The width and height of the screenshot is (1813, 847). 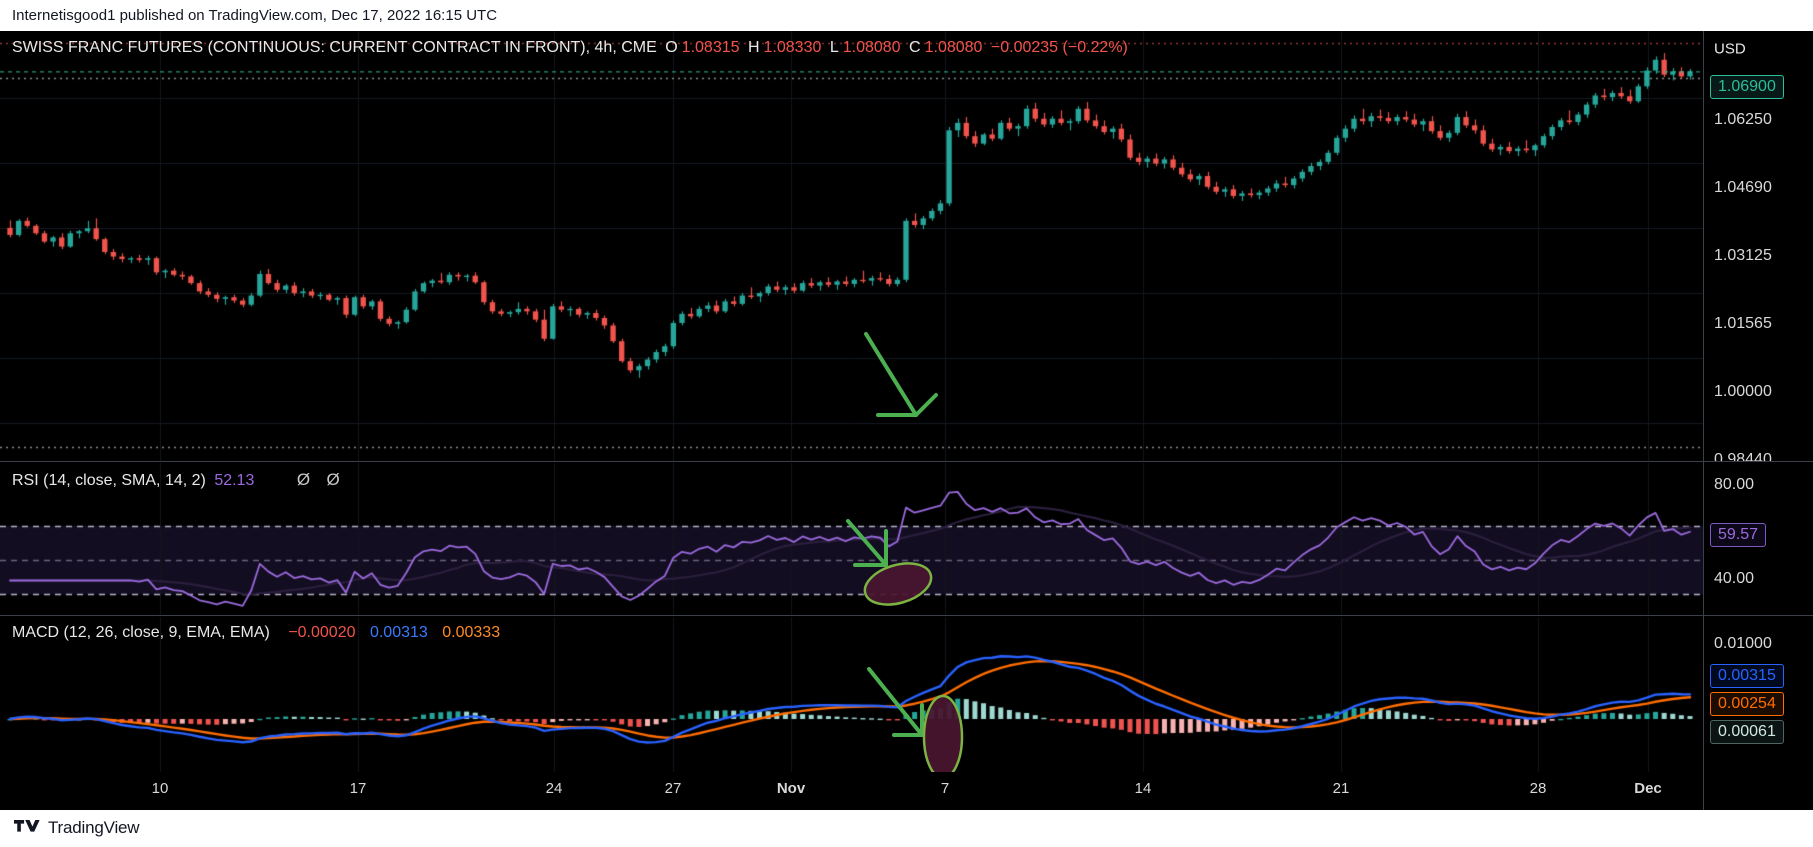 What do you see at coordinates (1059, 47) in the screenshot?
I see `ohlc-change: −0.00235 (−0.22%)` at bounding box center [1059, 47].